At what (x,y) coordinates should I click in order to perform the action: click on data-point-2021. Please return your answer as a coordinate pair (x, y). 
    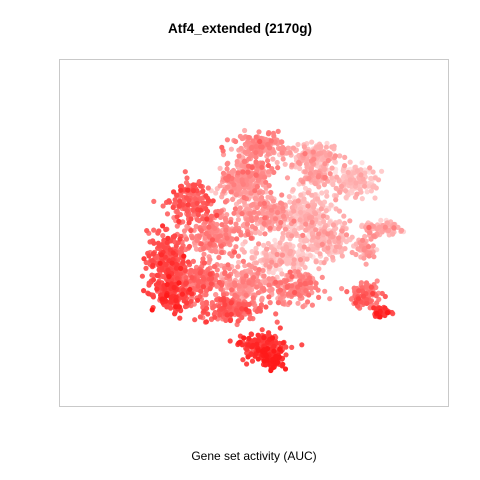
    Looking at the image, I should click on (259, 213).